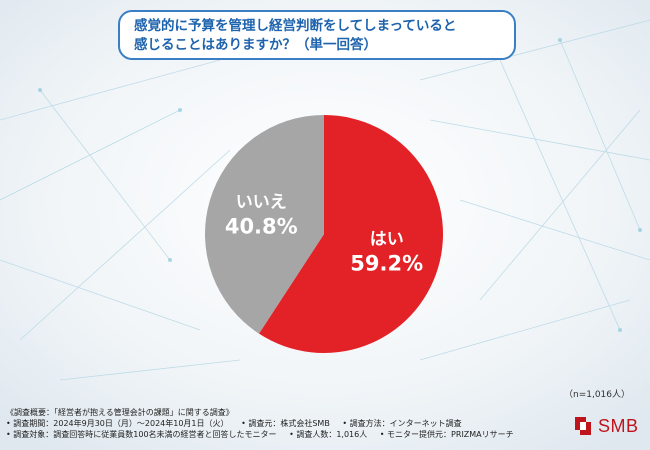  What do you see at coordinates (446, 434) in the screenshot?
I see `survey-provider: • モニター提供元：PRIZMAリサーチ` at bounding box center [446, 434].